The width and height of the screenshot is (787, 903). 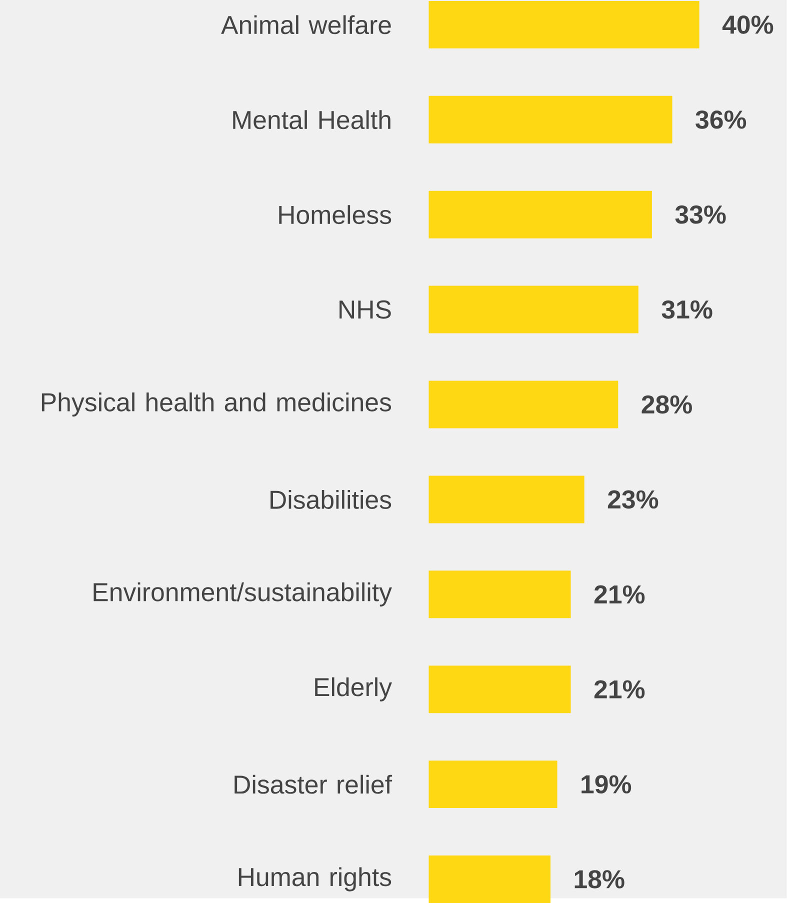 What do you see at coordinates (243, 594) in the screenshot?
I see `y-tick-label: Environment/sustainability` at bounding box center [243, 594].